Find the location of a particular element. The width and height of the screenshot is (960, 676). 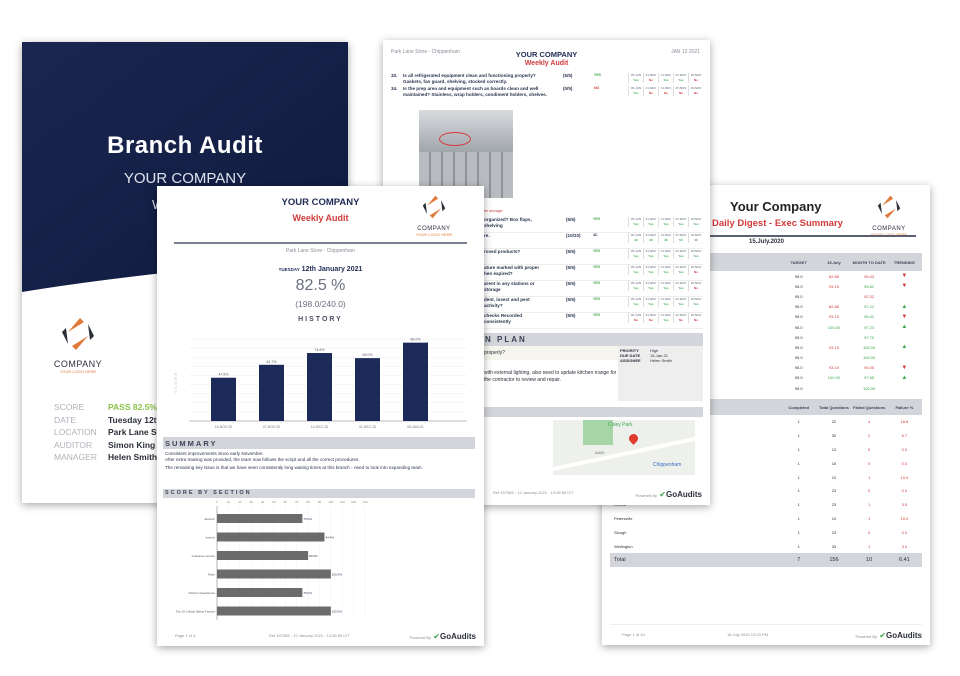

field-value: Park Lane Sto is located at coordinates (136, 432).